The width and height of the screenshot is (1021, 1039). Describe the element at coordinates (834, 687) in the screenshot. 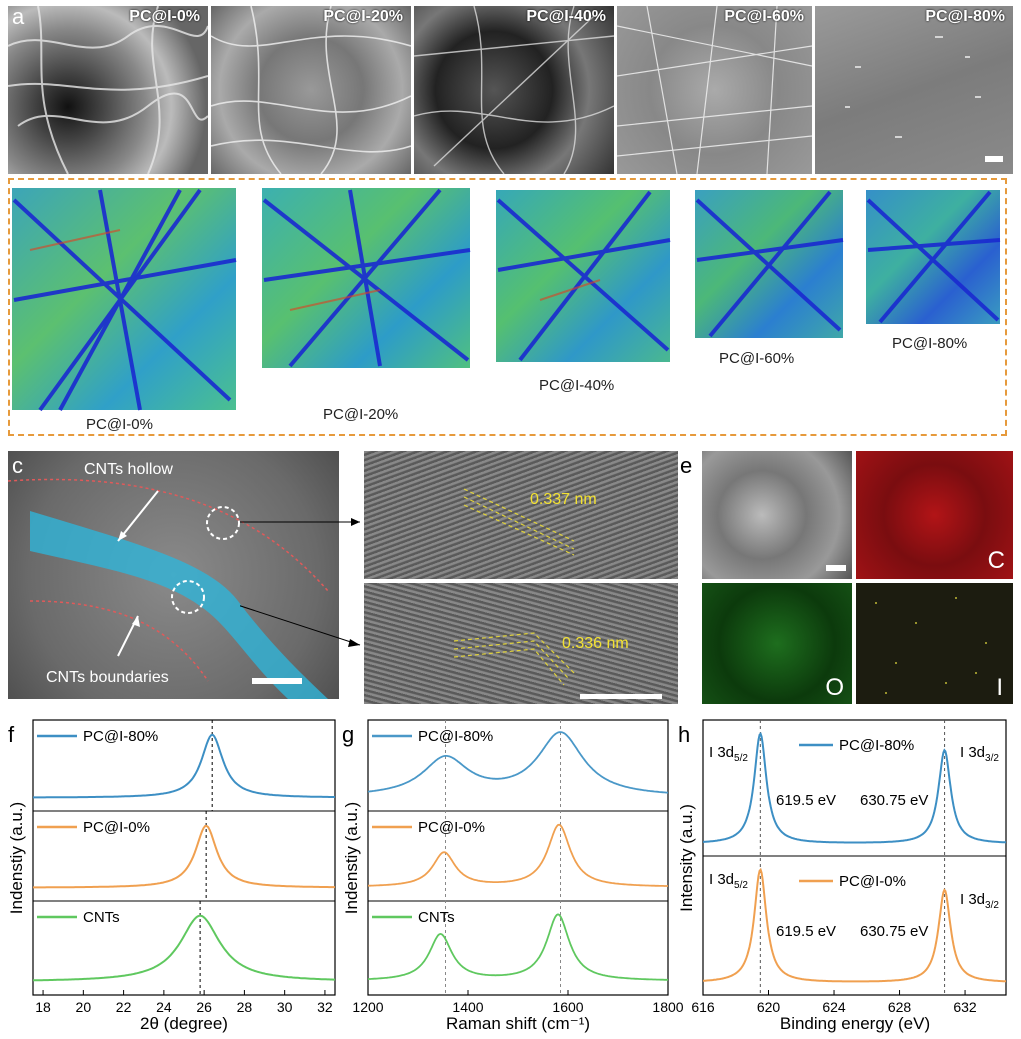

I see `eds-label-o: O` at that location.